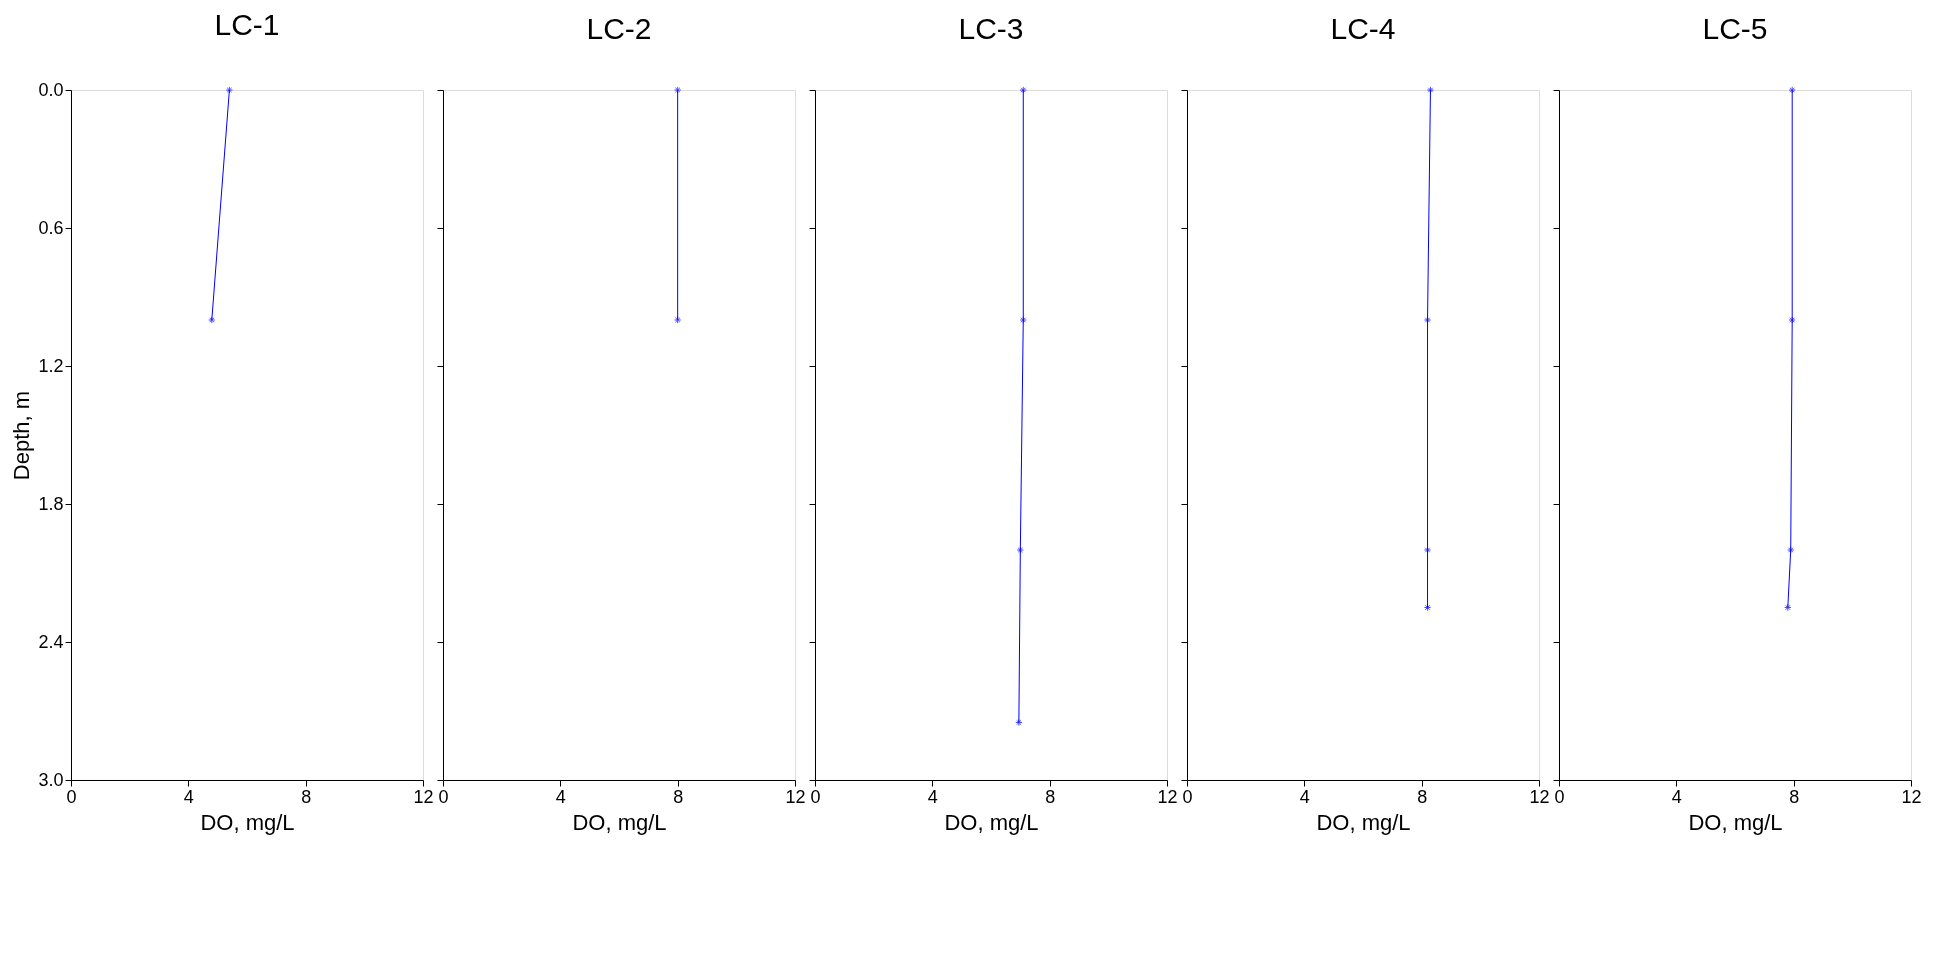 This screenshot has height=959, width=1936. What do you see at coordinates (51, 89) in the screenshot?
I see `y-tick-label: 0.0` at bounding box center [51, 89].